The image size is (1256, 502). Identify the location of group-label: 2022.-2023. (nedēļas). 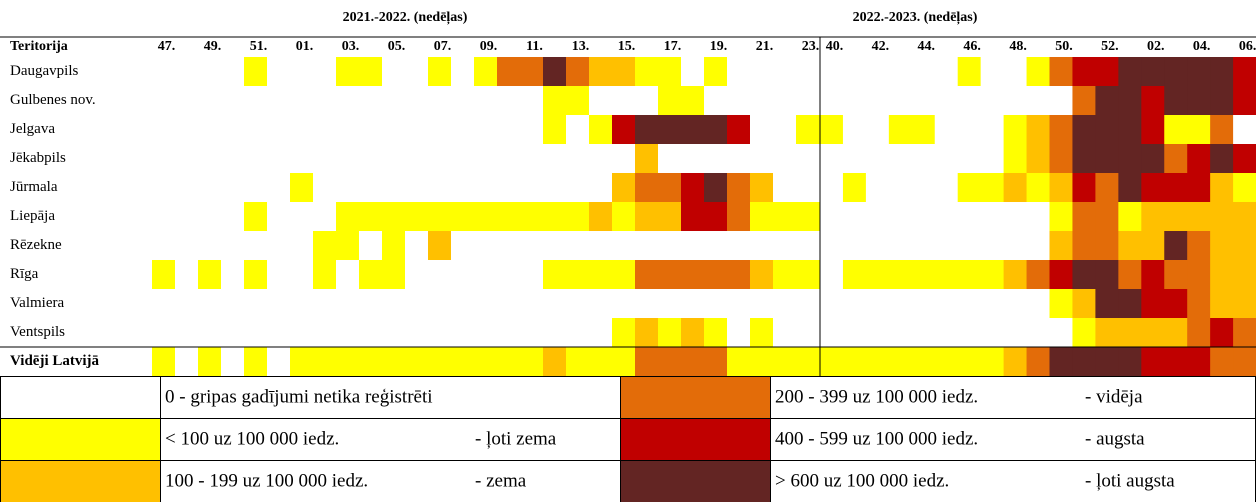
(915, 17).